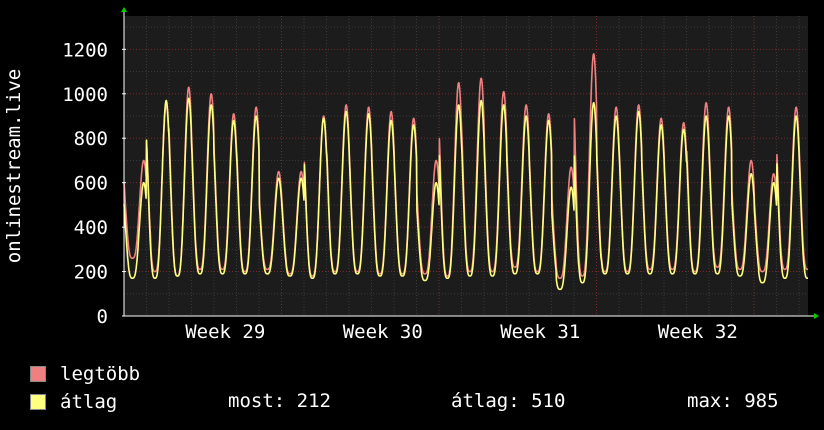 The height and width of the screenshot is (430, 824). Describe the element at coordinates (698, 332) in the screenshot. I see `x-tick-label: Week 32` at that location.